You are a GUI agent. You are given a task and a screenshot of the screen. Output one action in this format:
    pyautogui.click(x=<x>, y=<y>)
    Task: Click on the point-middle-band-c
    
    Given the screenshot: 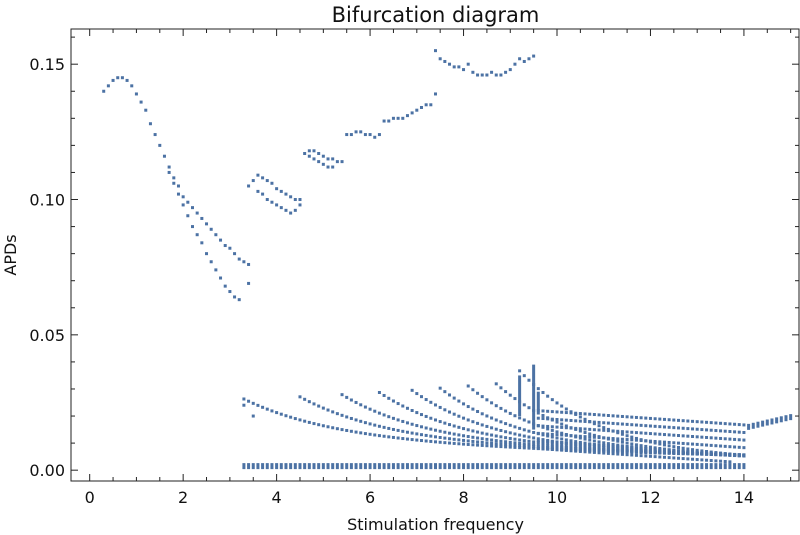 What is the action you would take?
    pyautogui.click(x=328, y=159)
    